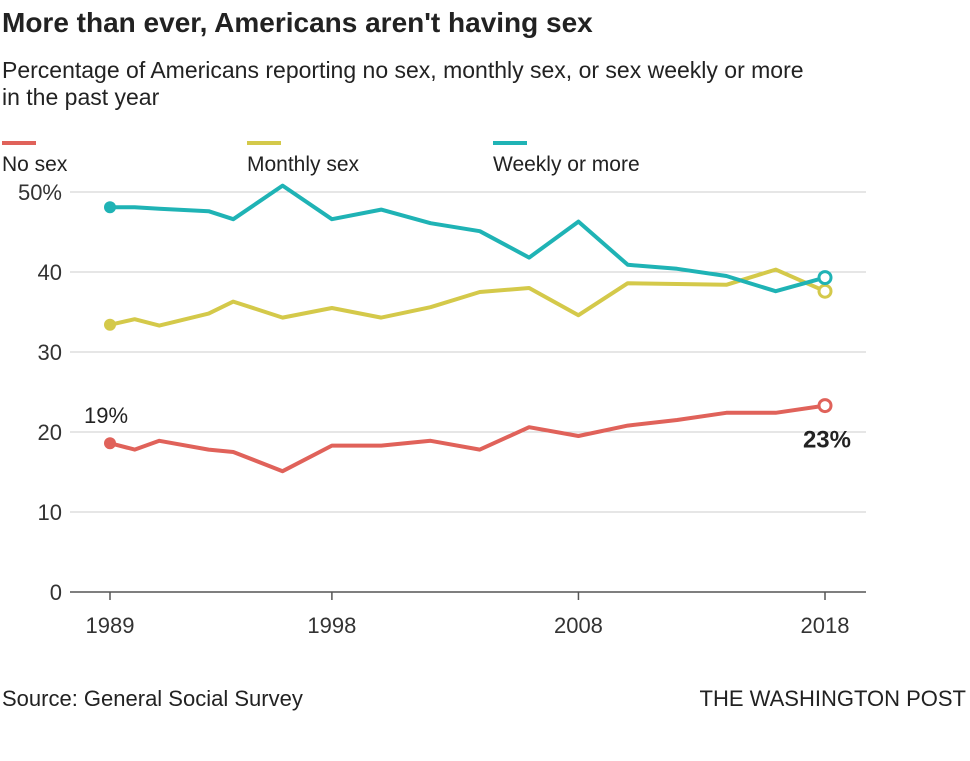 This screenshot has width=970, height=761. I want to click on y-tick-label: 10, so click(50, 512).